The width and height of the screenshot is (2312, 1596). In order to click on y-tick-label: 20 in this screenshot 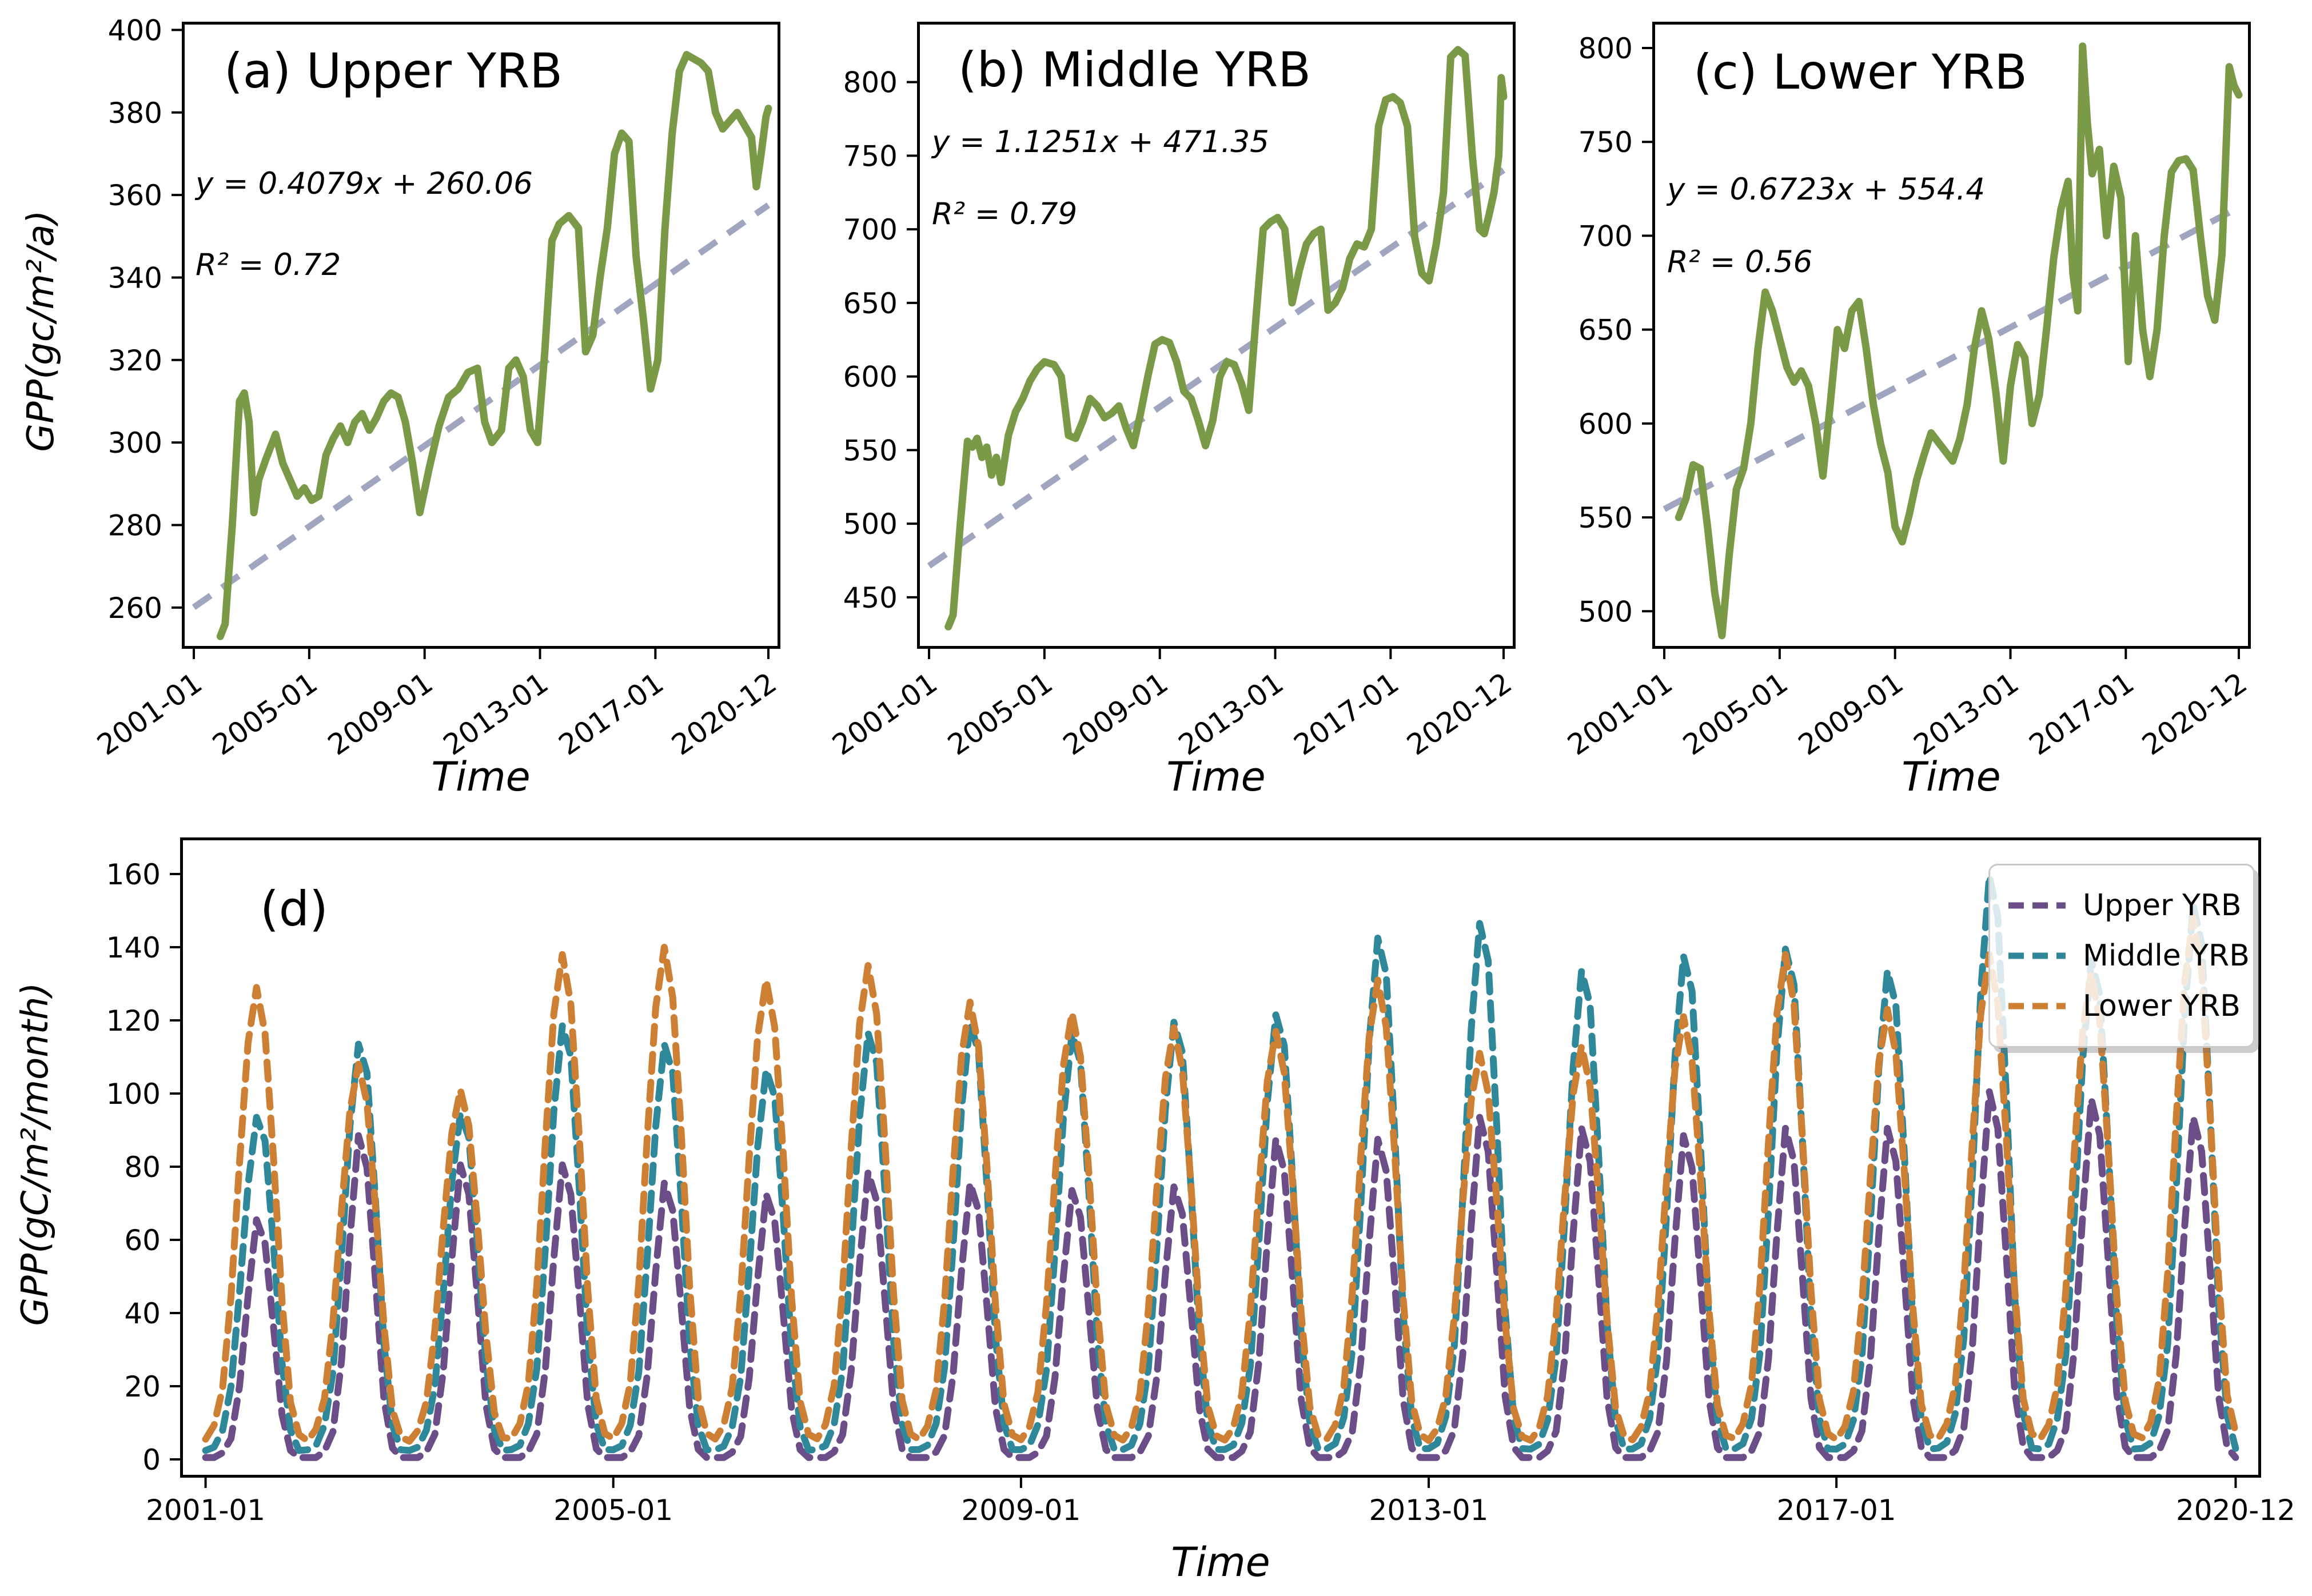, I will do `click(142, 1386)`.